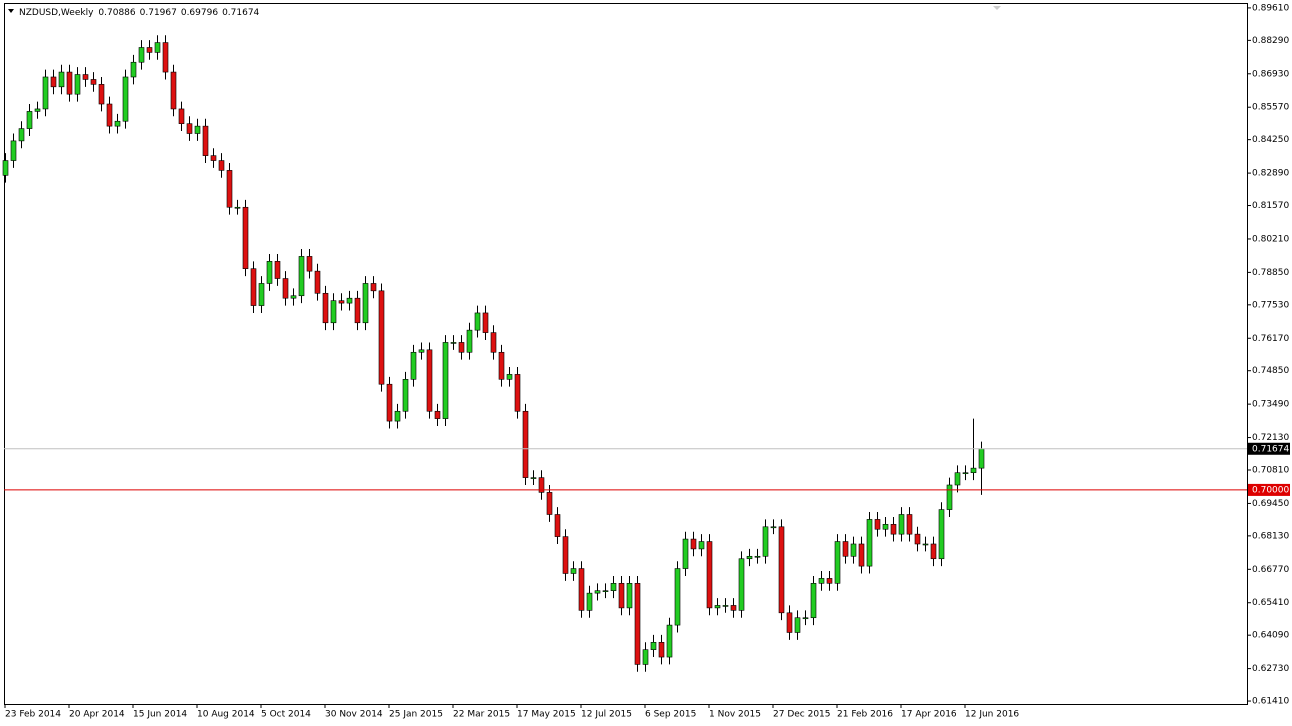  Describe the element at coordinates (1270, 273) in the screenshot. I see `y-tick-label: 0.78850` at that location.